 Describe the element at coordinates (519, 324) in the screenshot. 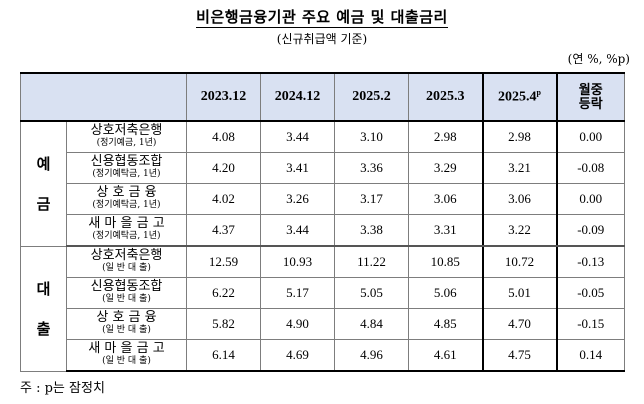

I see `value-cell: 4.70` at that location.